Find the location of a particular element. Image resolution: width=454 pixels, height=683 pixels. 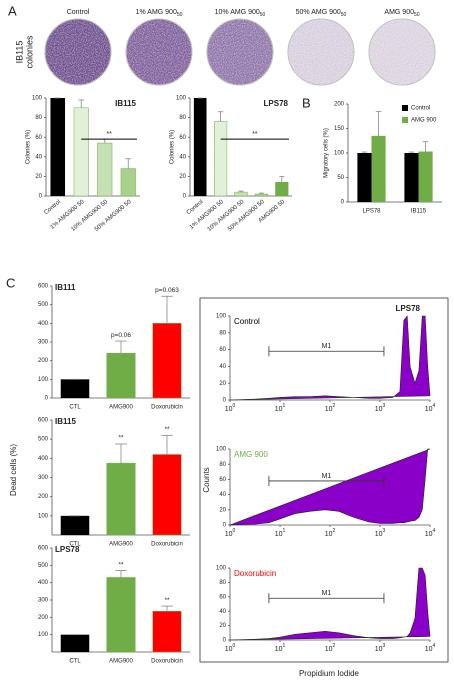

chart-title: LPS78 is located at coordinates (67, 549).